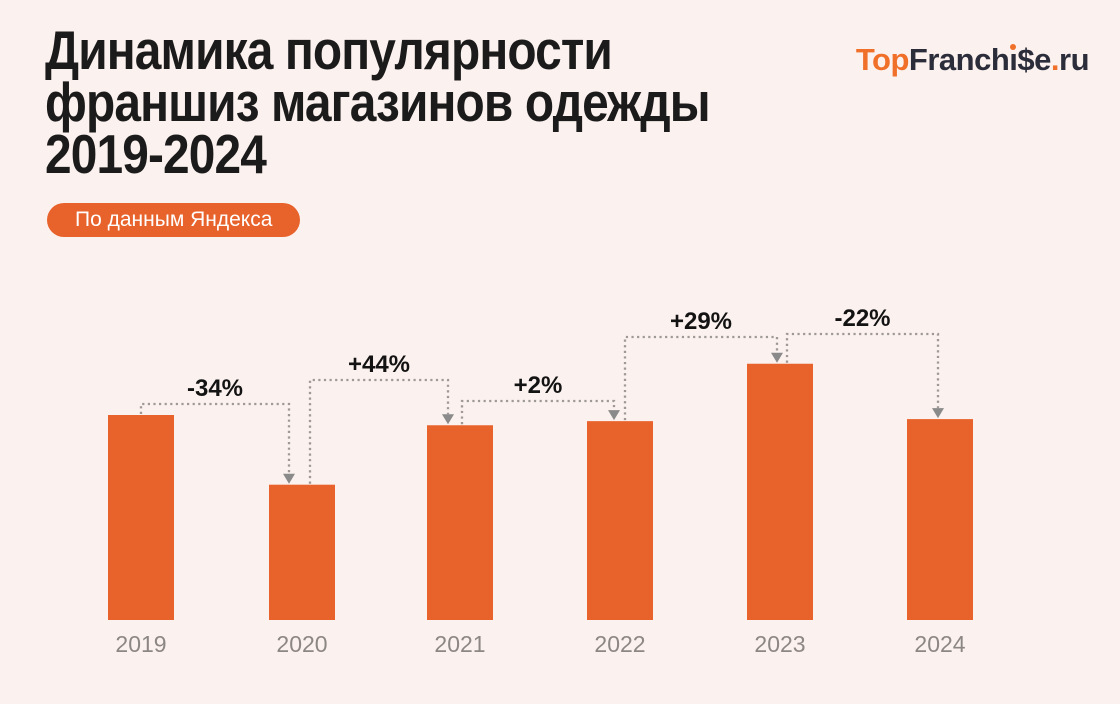 The image size is (1120, 704). I want to click on change-label-2023-2024: -22%, so click(862, 318).